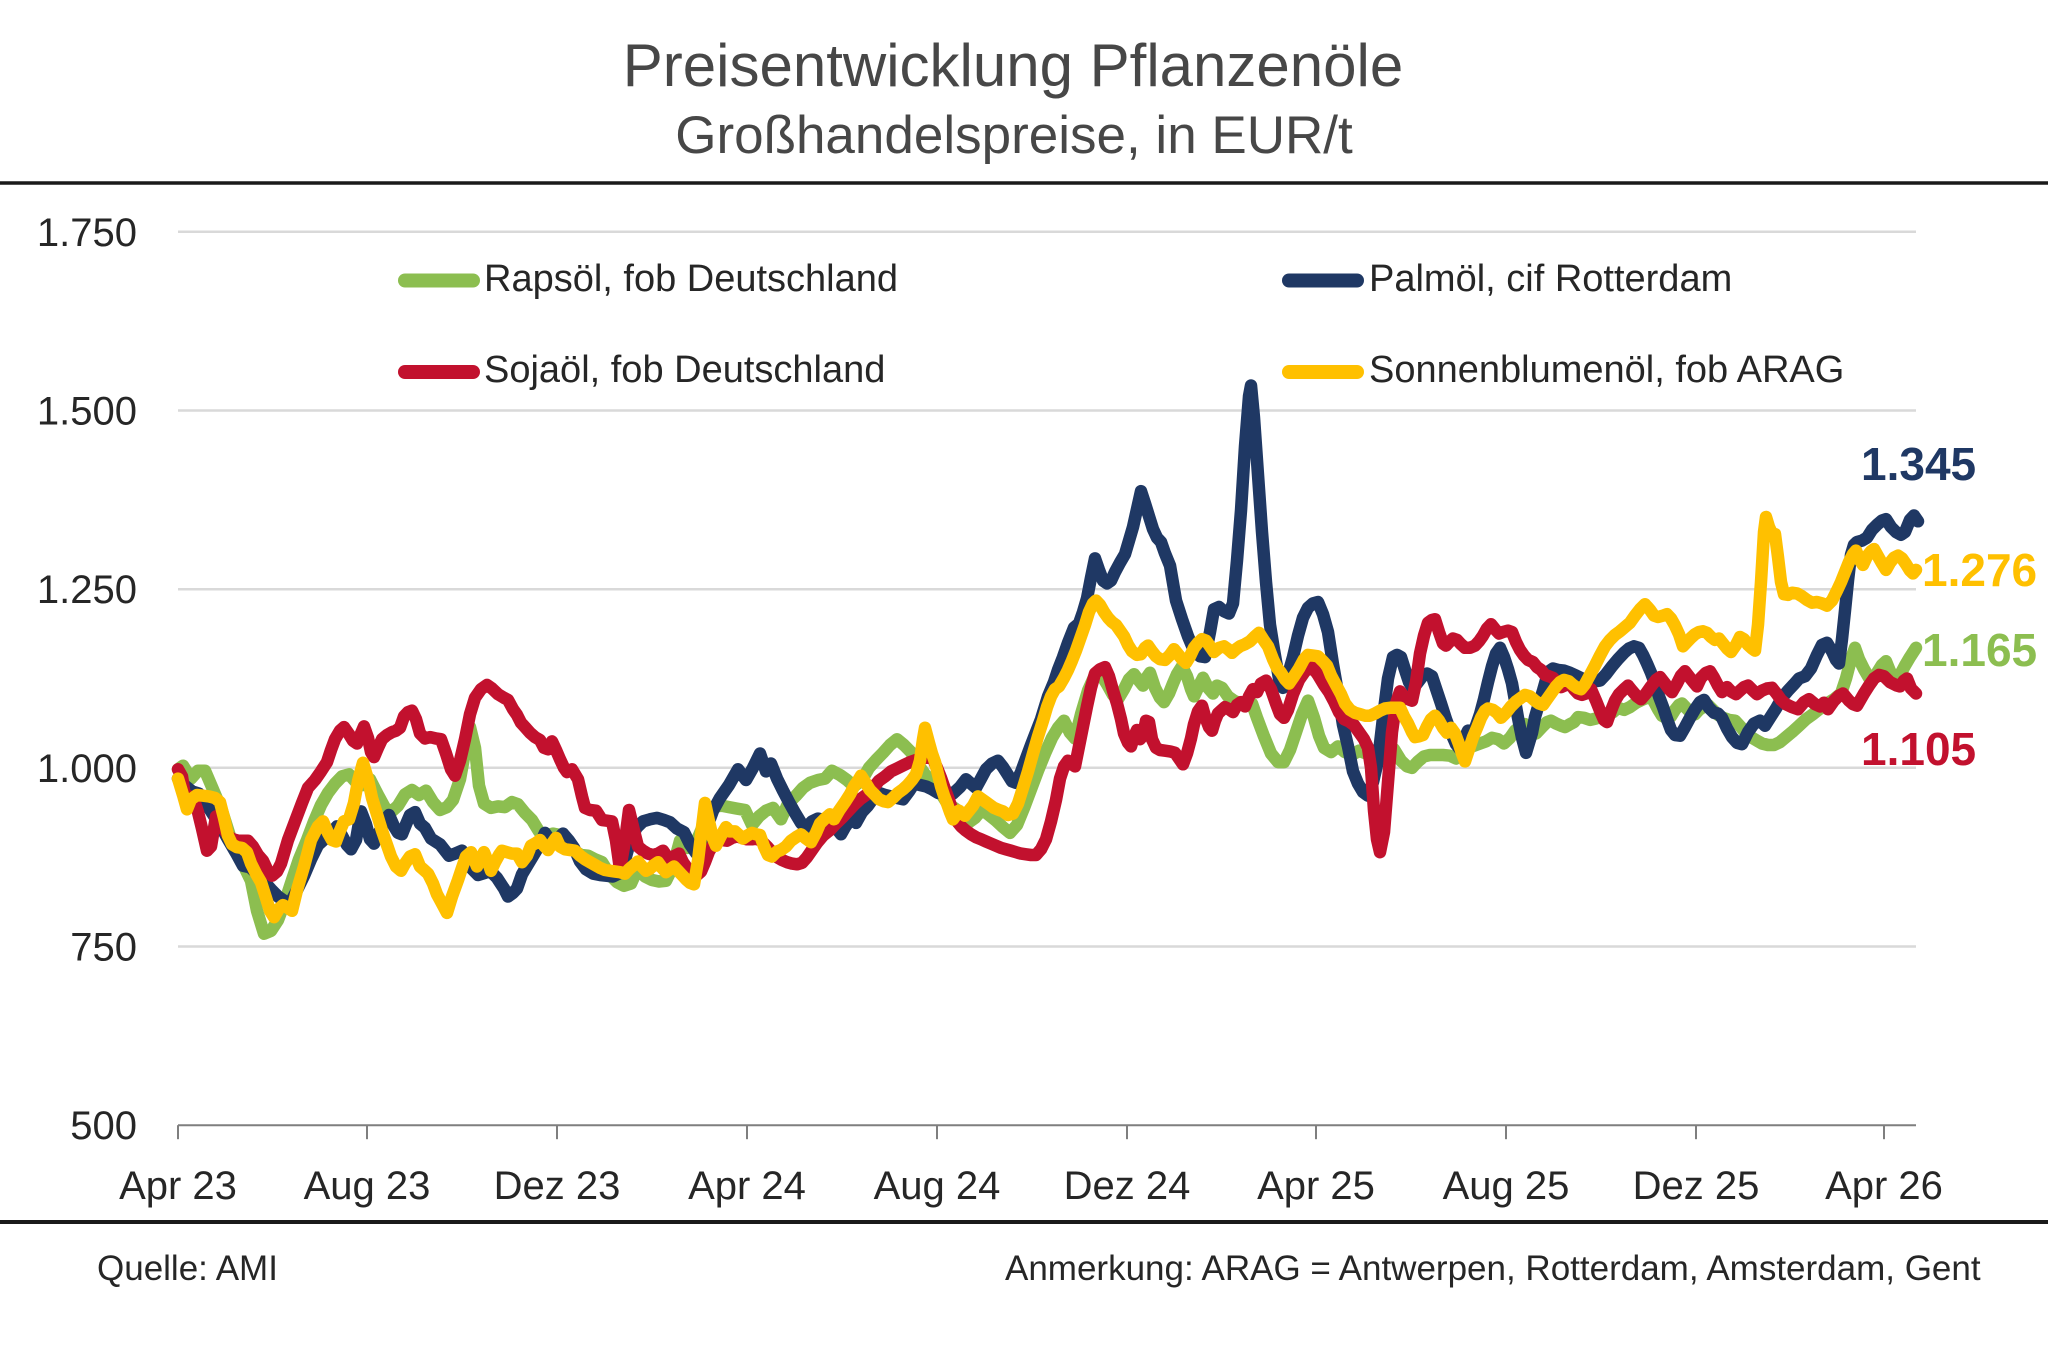  I want to click on svg-text: 1.000, so click(87, 769).